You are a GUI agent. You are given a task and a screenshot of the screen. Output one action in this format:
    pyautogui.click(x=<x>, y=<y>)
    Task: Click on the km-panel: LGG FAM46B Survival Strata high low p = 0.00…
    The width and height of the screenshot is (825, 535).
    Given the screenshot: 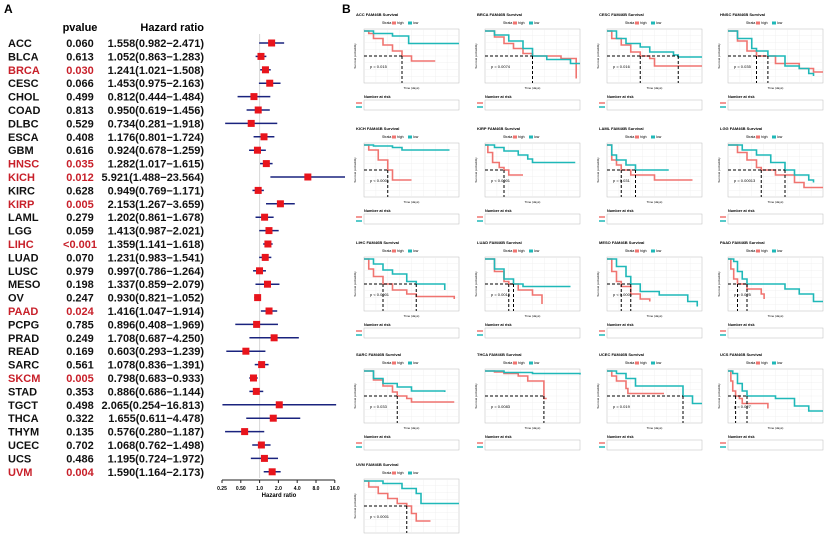 What is the action you would take?
    pyautogui.click(x=770, y=175)
    